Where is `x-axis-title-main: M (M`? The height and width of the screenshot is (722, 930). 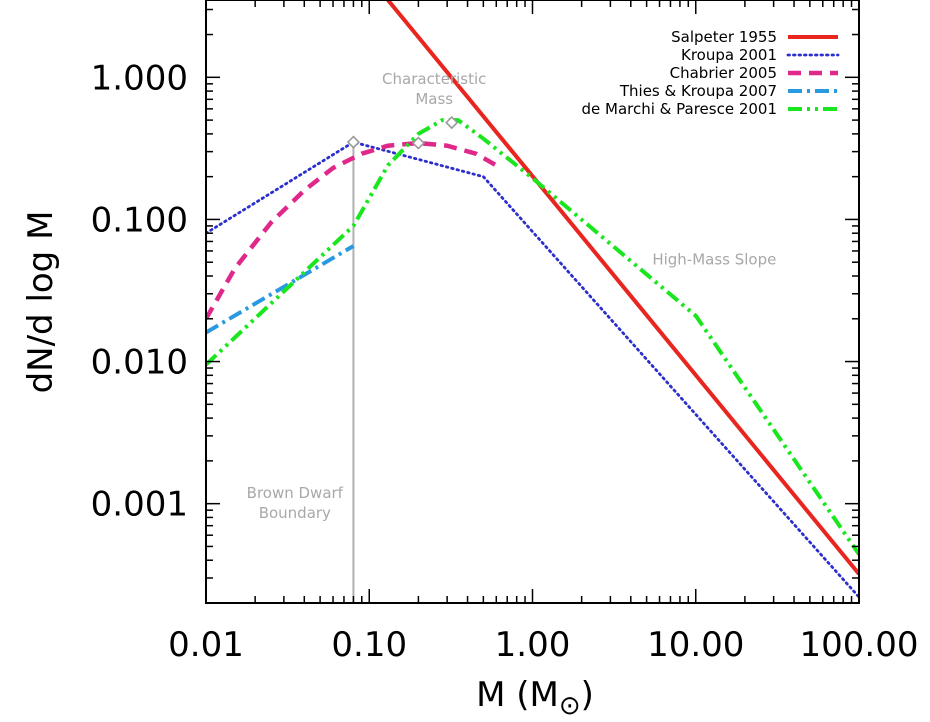
x-axis-title-main: M (M is located at coordinates (517, 695).